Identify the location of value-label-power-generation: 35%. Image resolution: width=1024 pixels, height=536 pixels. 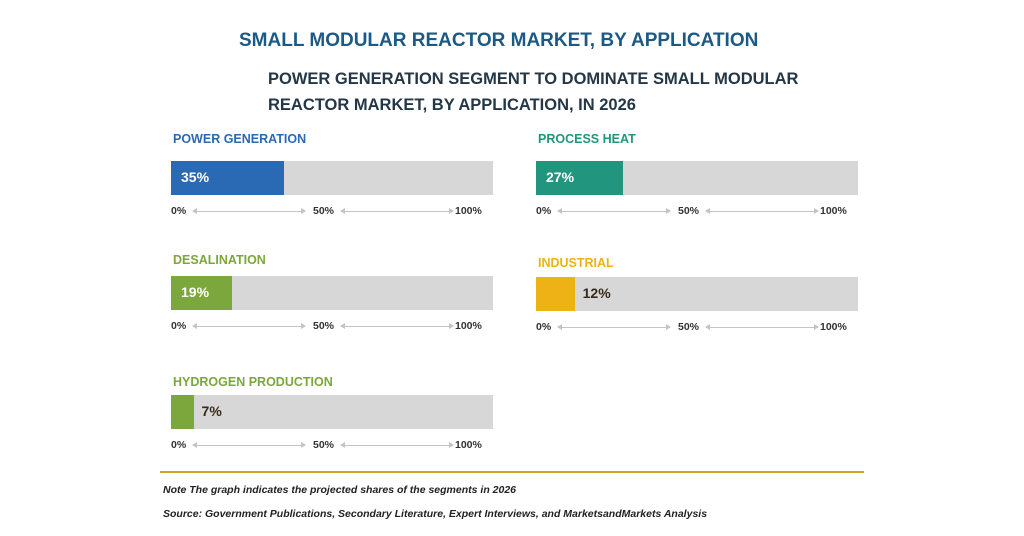
(195, 177).